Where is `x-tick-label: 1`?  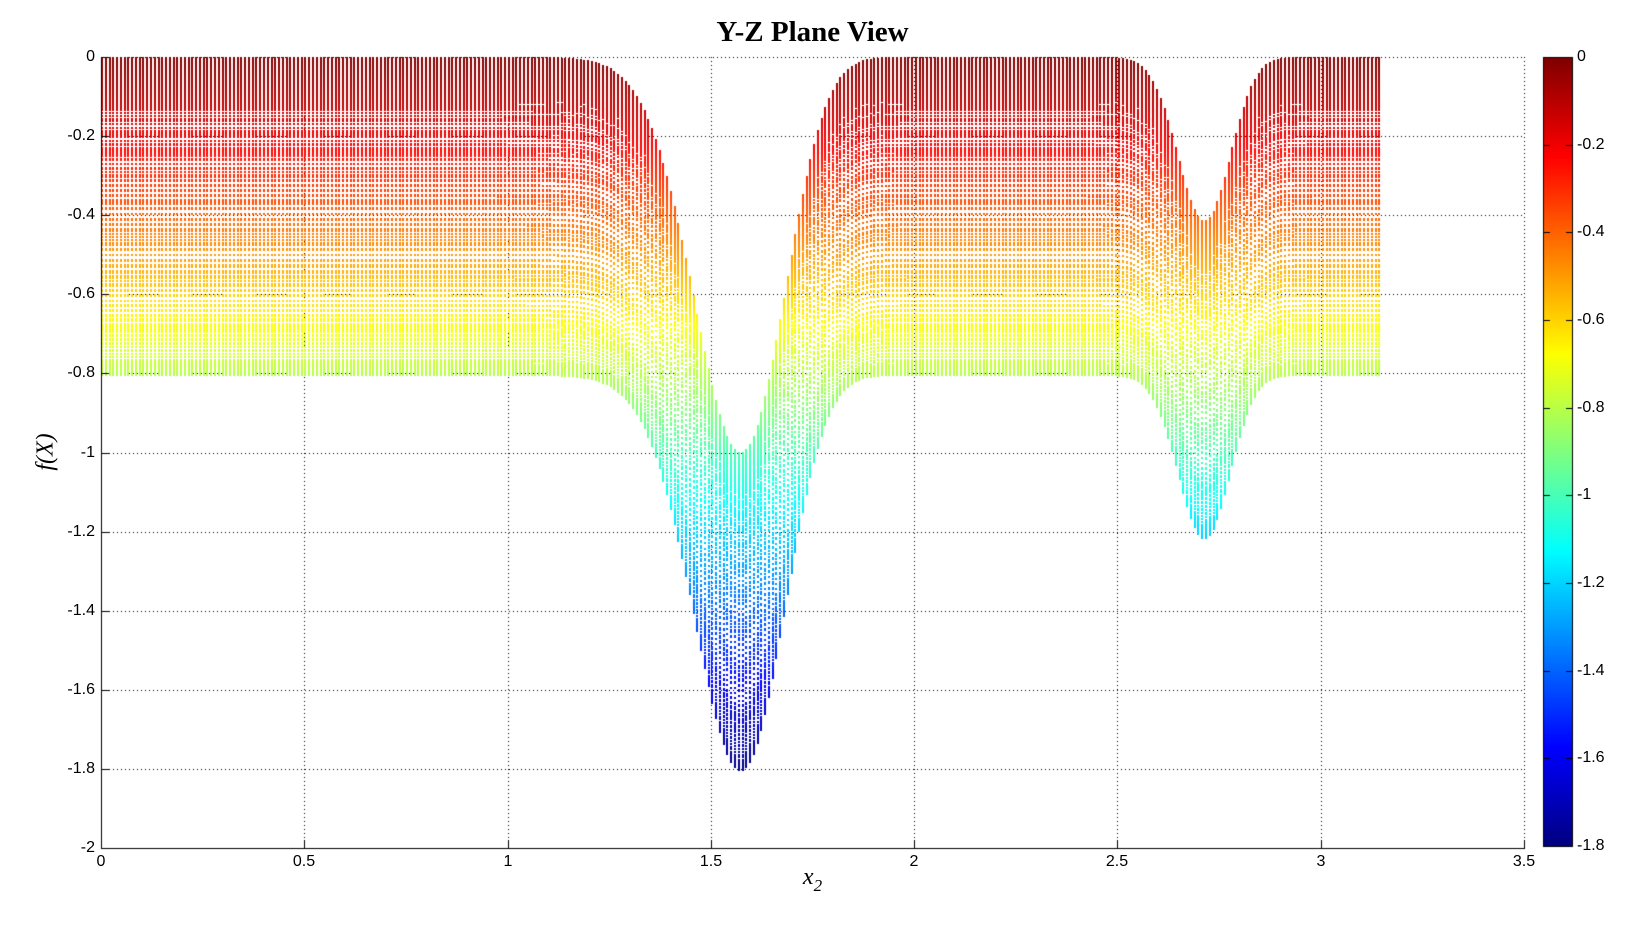
x-tick-label: 1 is located at coordinates (508, 861).